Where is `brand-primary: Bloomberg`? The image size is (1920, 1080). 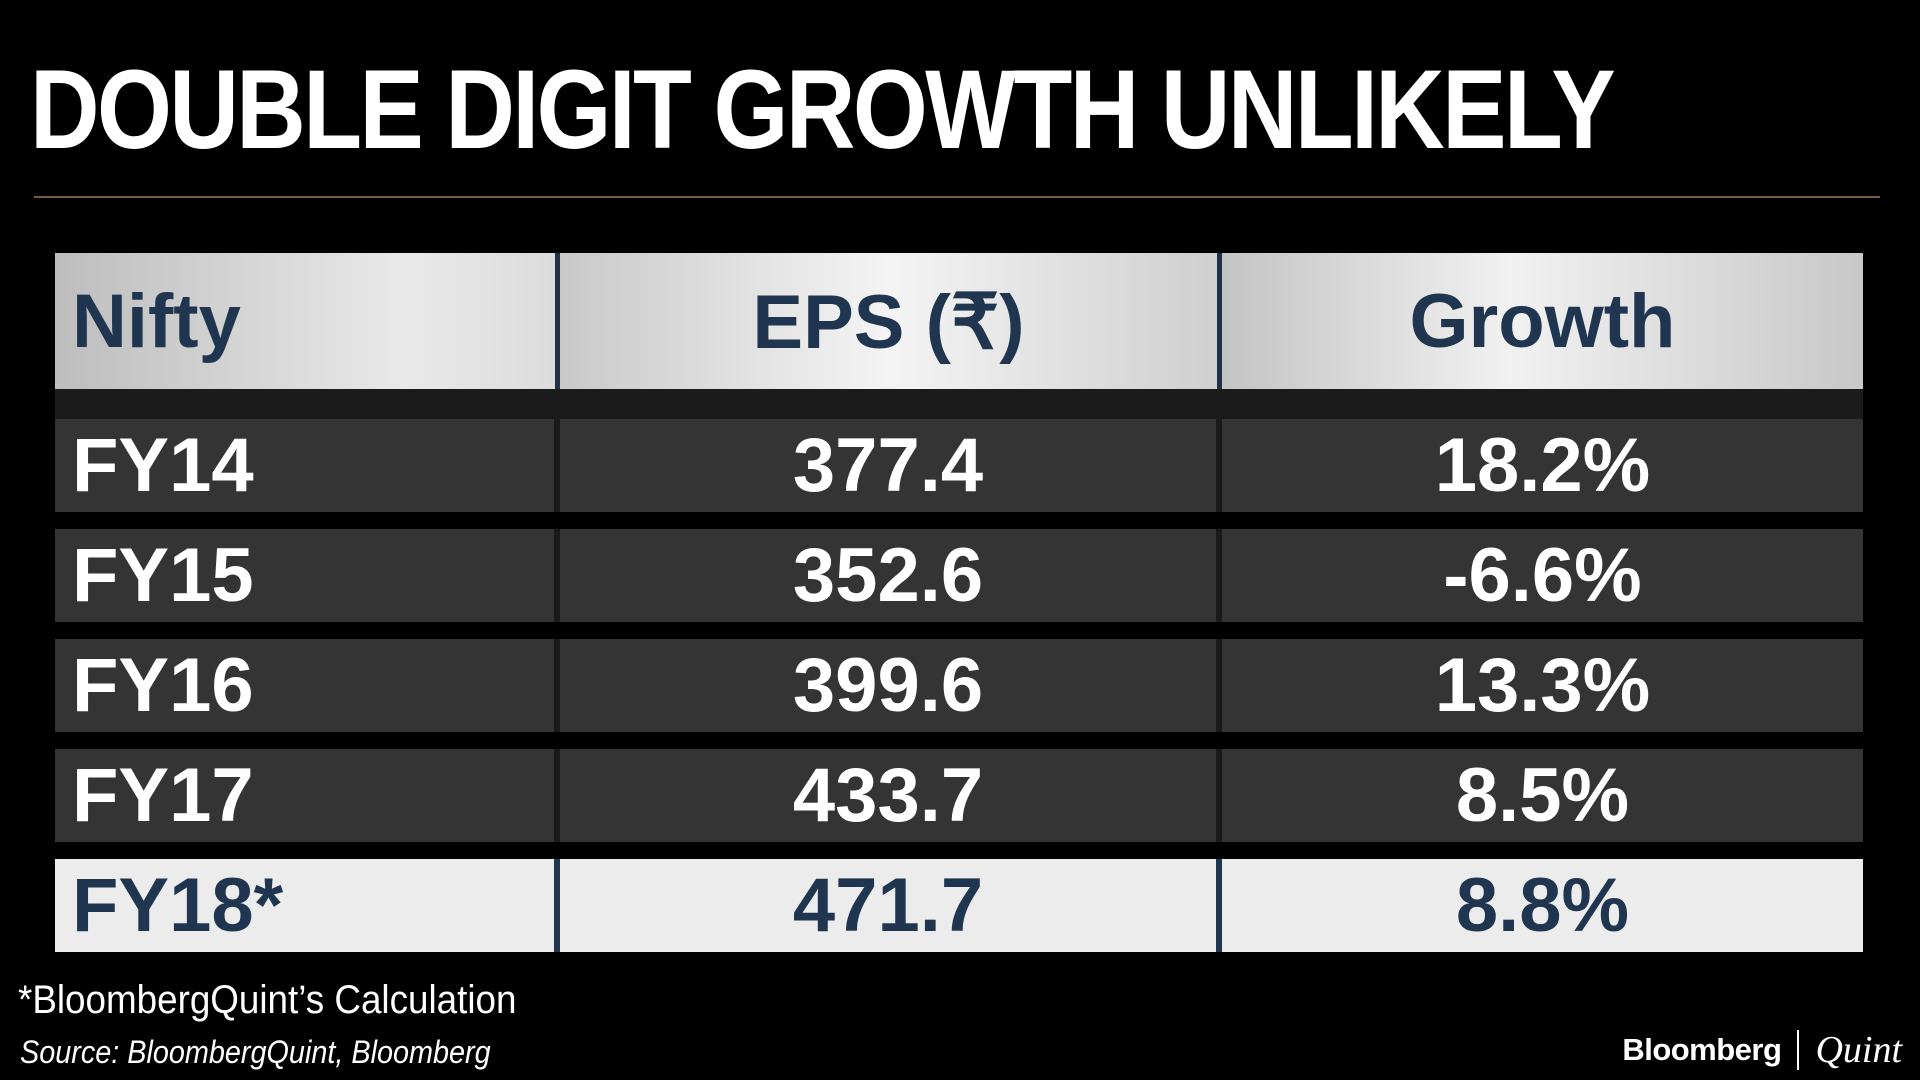 brand-primary: Bloomberg is located at coordinates (1702, 1049).